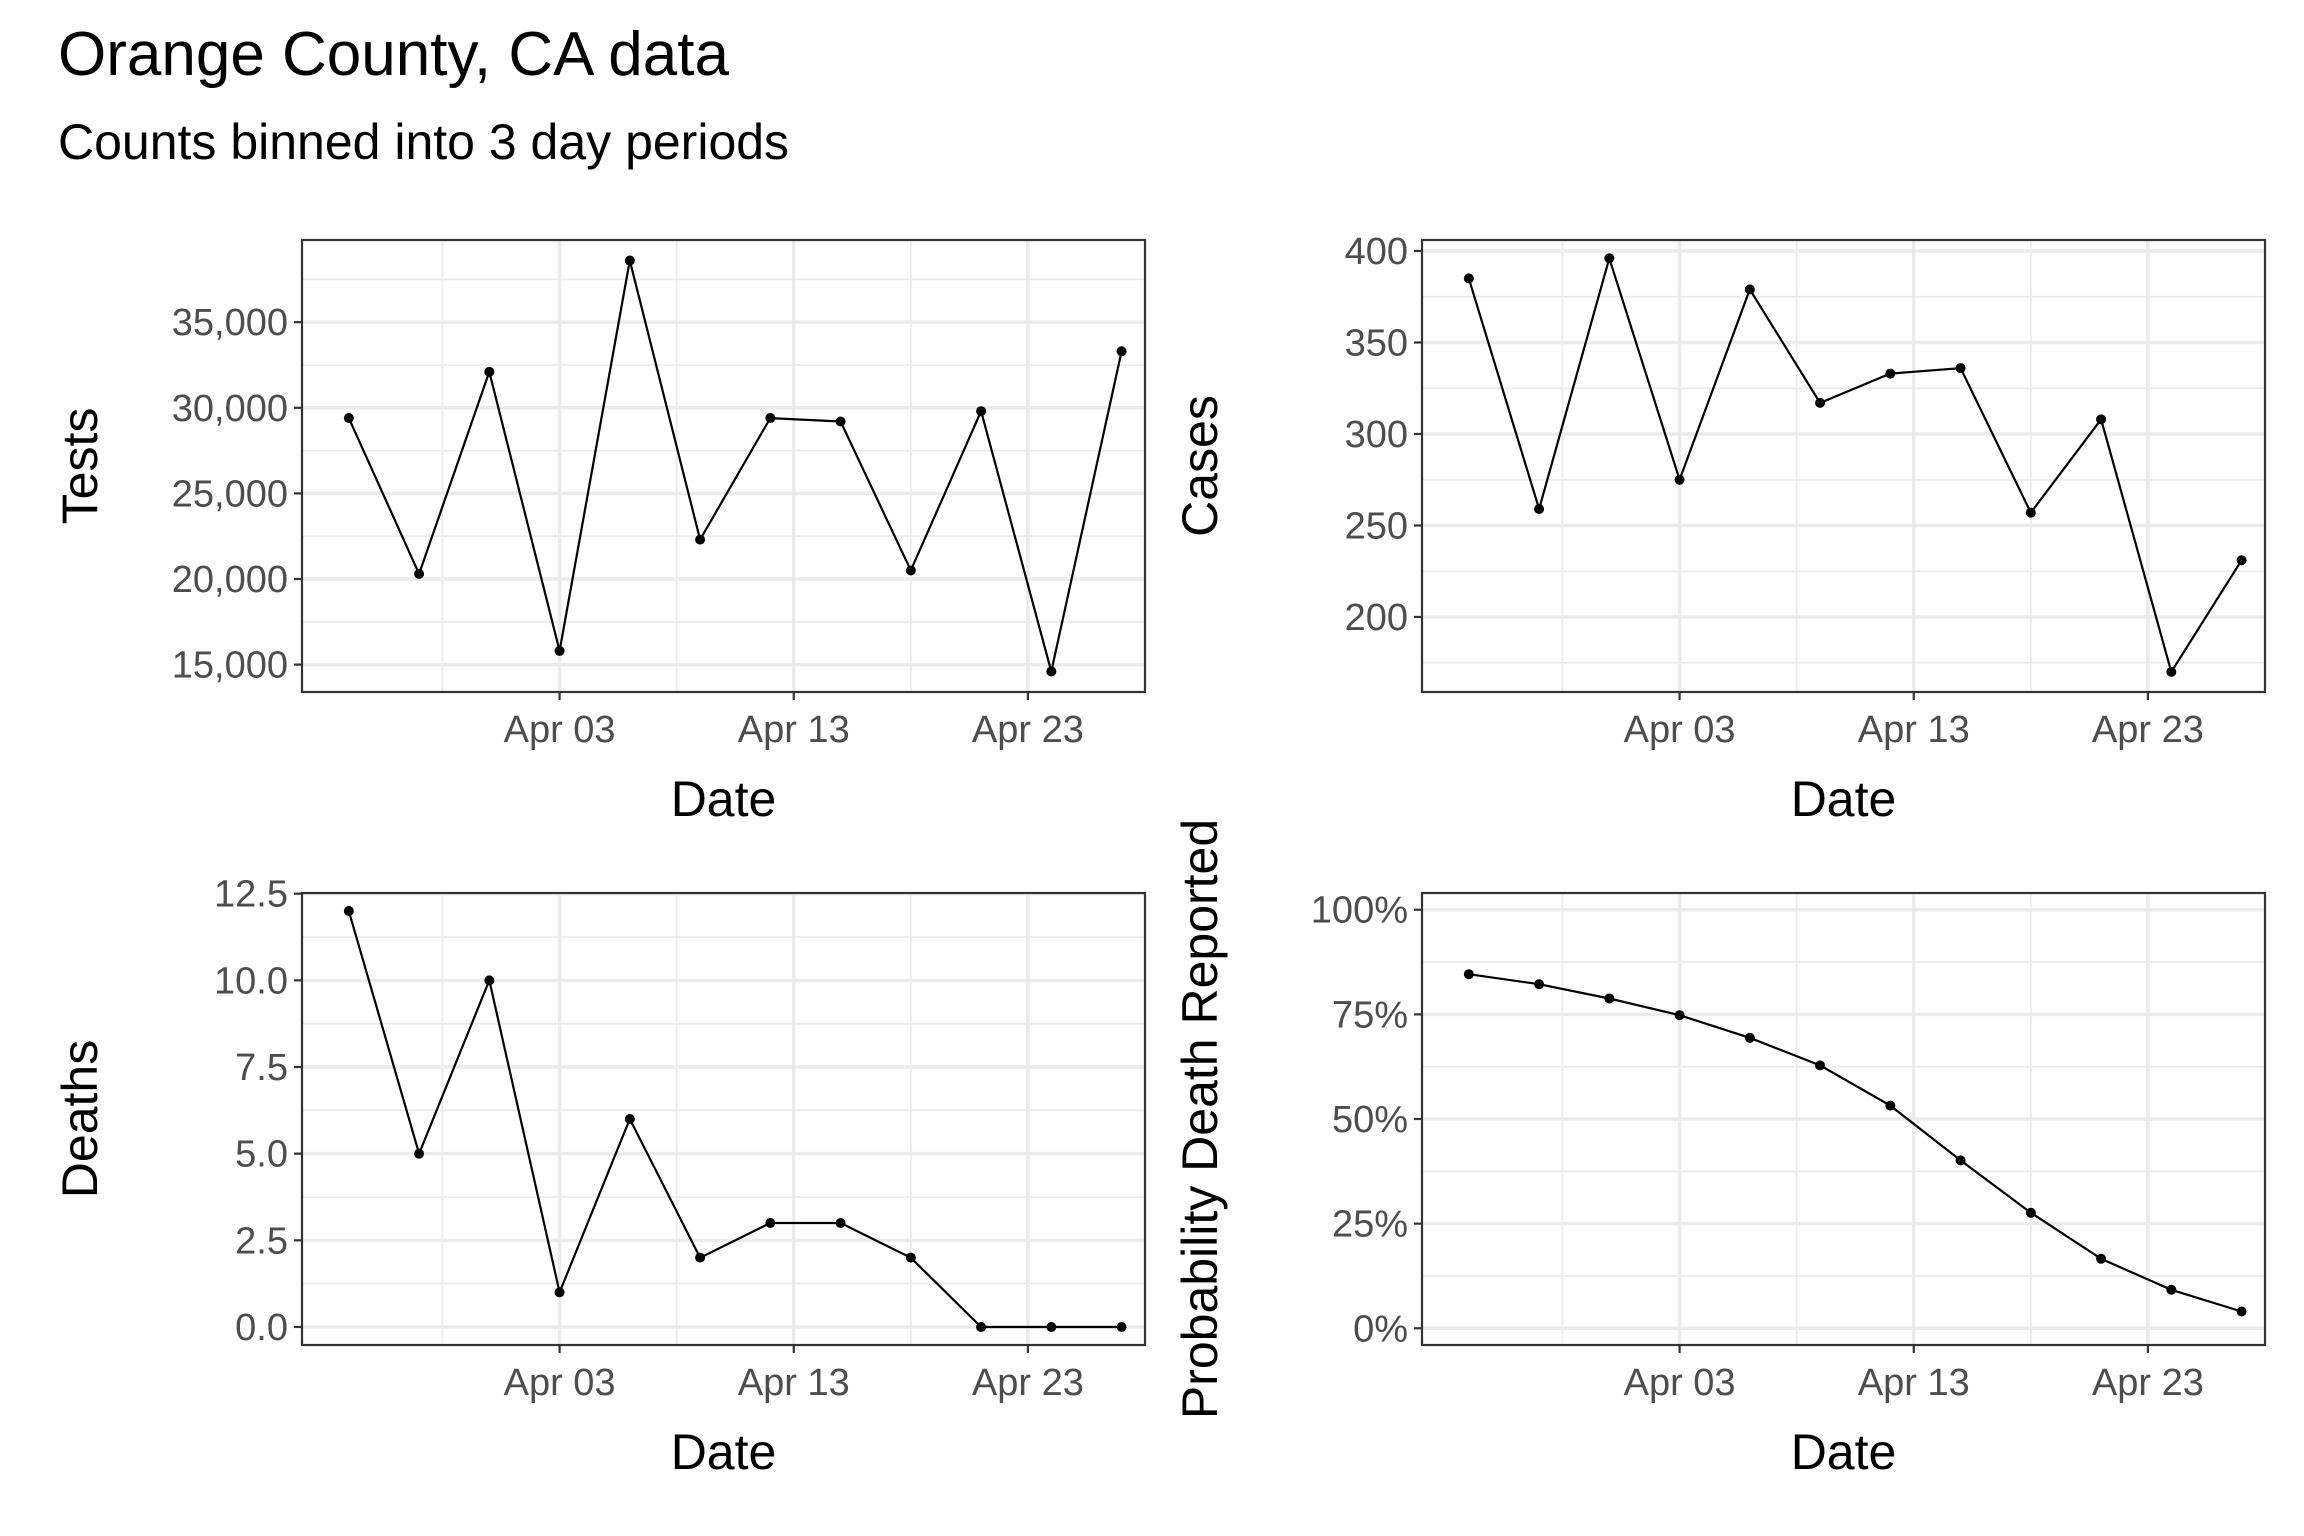 This screenshot has height=1536, width=2304. What do you see at coordinates (1370, 1015) in the screenshot?
I see `y-tick-label: 75%` at bounding box center [1370, 1015].